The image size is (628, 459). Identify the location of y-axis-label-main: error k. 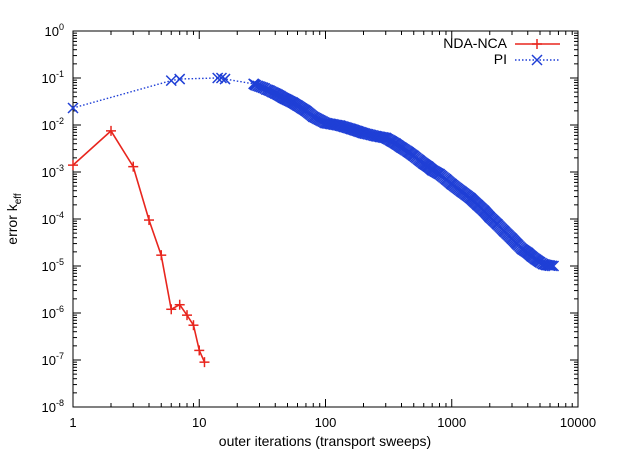
(12, 223).